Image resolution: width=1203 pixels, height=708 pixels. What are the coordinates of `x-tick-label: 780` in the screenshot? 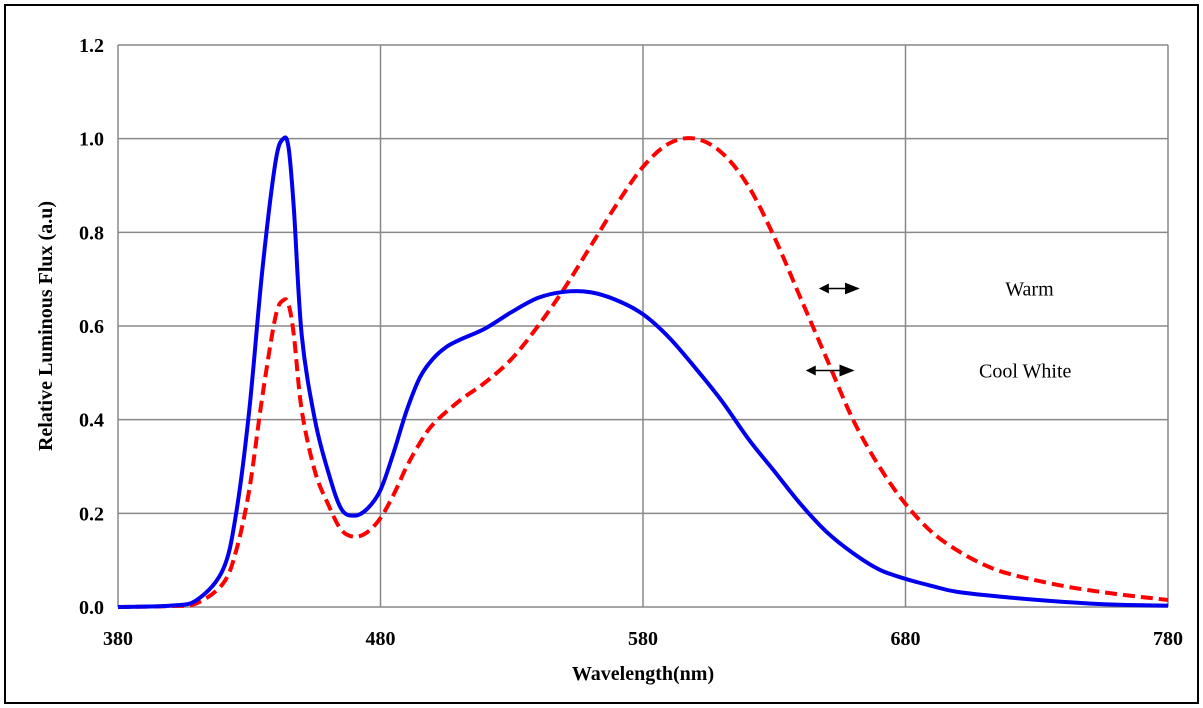 It's located at (1168, 639).